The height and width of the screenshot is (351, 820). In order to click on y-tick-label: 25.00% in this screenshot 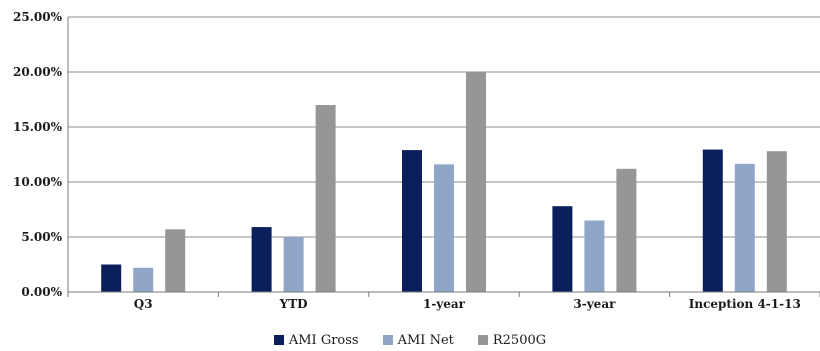, I will do `click(38, 17)`.